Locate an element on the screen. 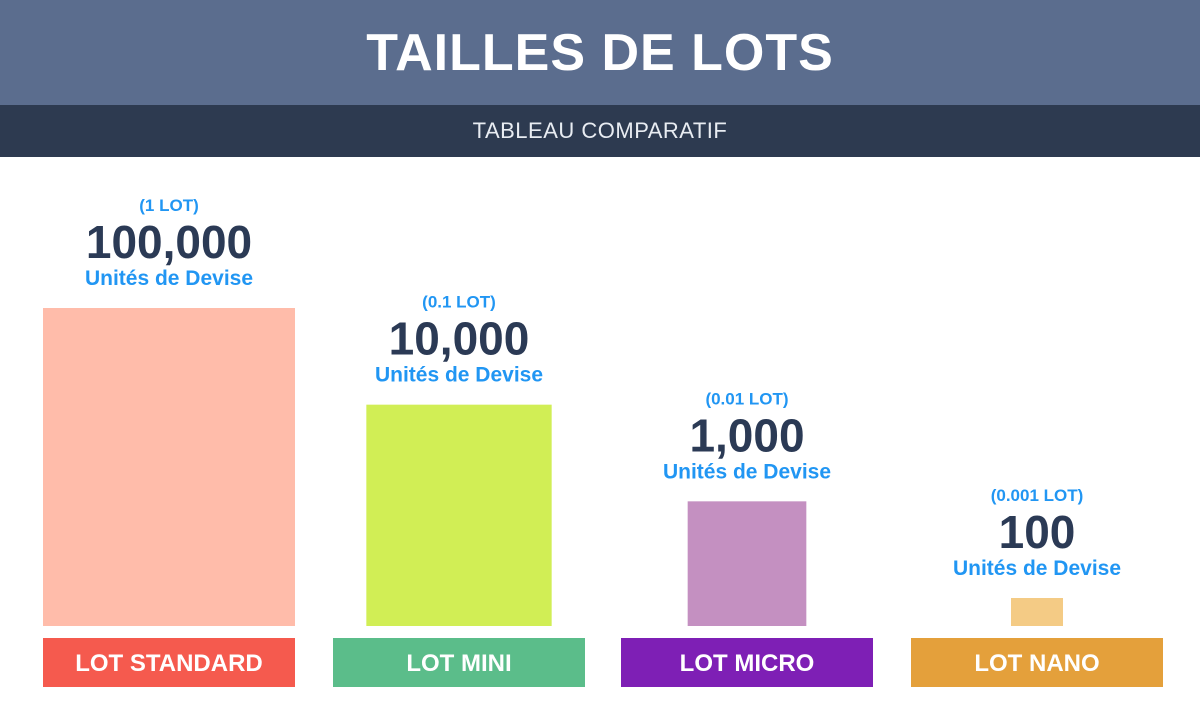  page-subtitle: TABLEAU COMPARATIF is located at coordinates (600, 130).